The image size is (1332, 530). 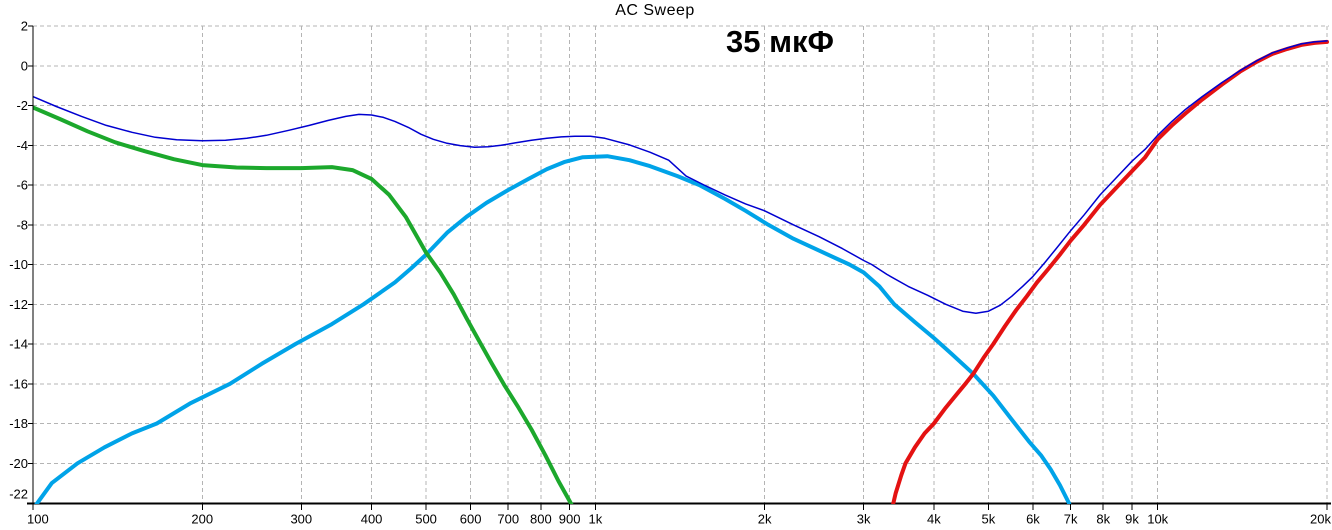 I want to click on y-tick-label: 2, so click(x=24, y=26).